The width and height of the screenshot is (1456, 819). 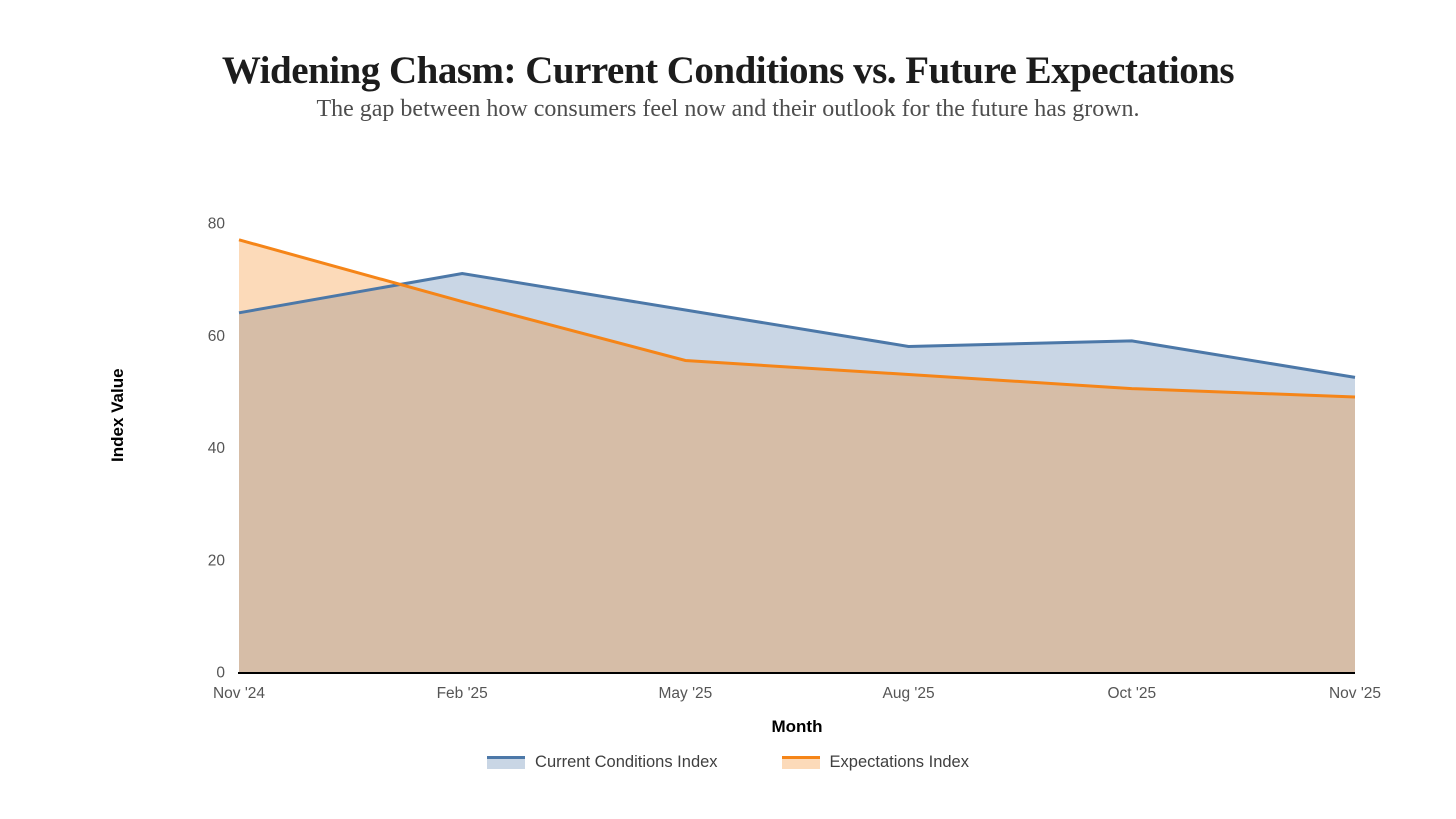 What do you see at coordinates (462, 693) in the screenshot?
I see `x-tick-label: Feb '25` at bounding box center [462, 693].